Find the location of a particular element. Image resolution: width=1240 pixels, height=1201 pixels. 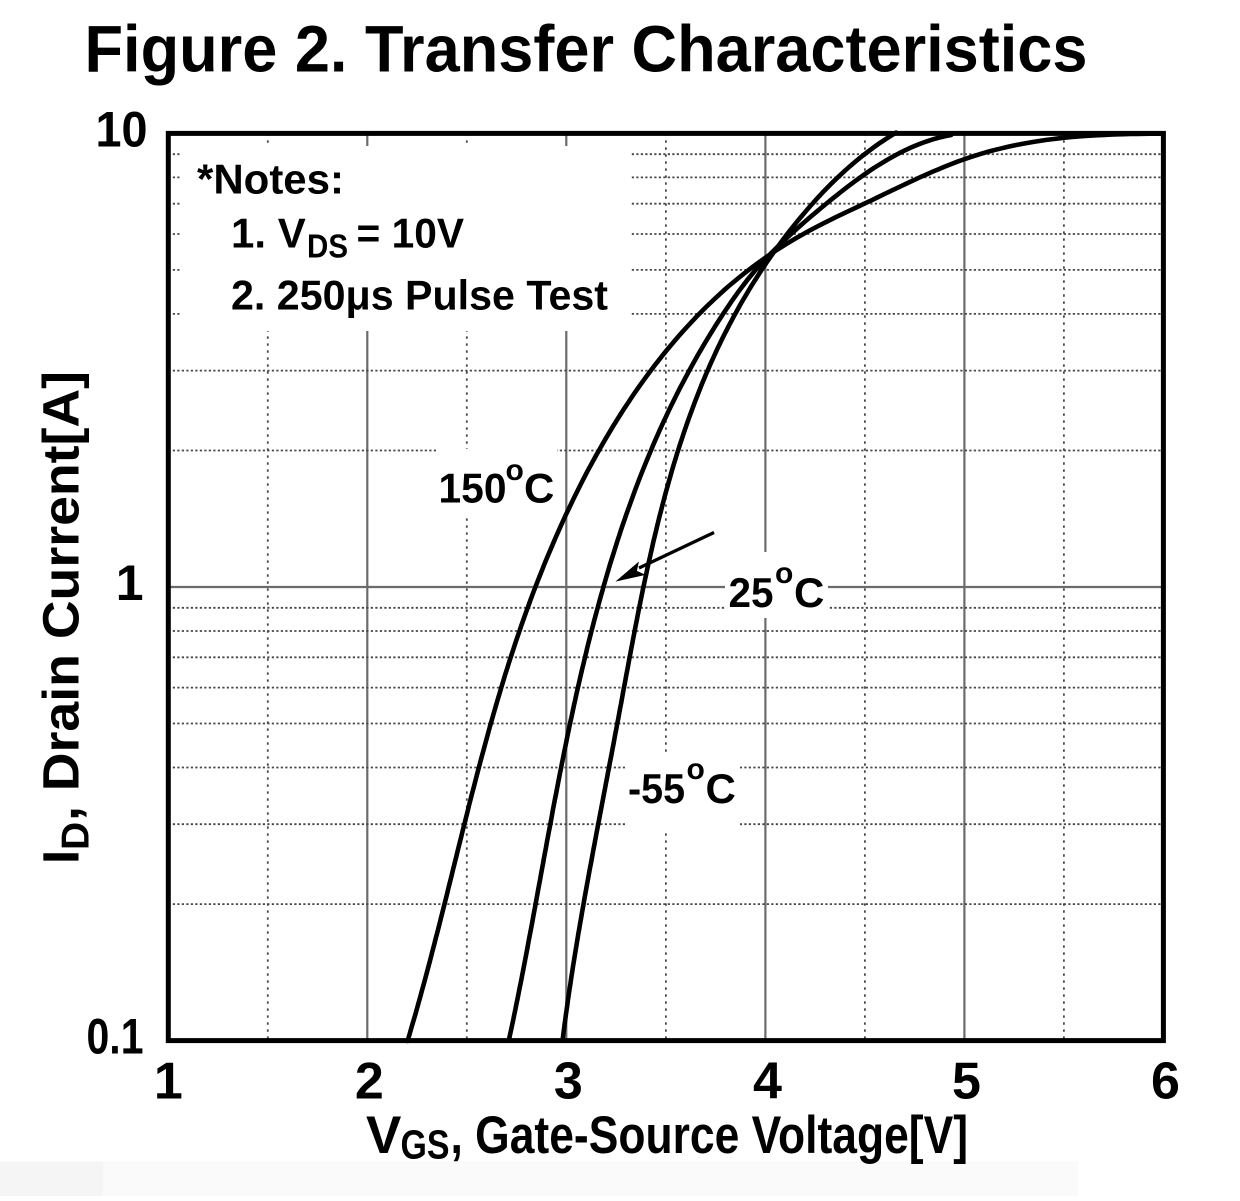

svg-text: , Gate-Source Voltage[V] is located at coordinates (710, 1135).